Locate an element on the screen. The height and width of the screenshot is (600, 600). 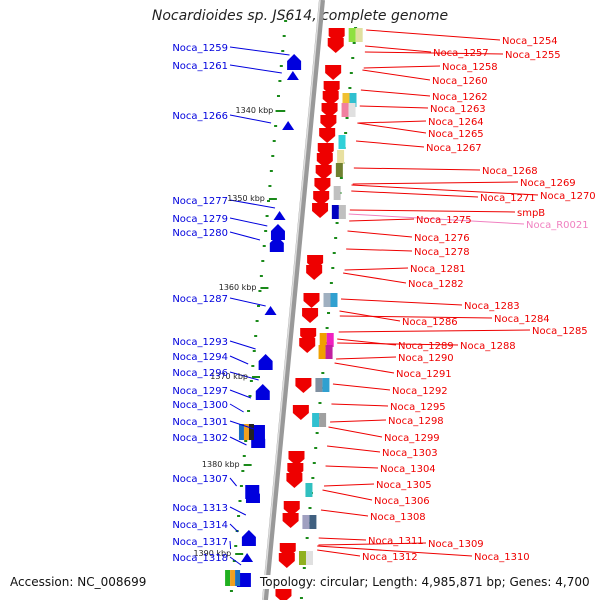
gene-label-right: Noca_1271 is located at coordinates (508, 198).